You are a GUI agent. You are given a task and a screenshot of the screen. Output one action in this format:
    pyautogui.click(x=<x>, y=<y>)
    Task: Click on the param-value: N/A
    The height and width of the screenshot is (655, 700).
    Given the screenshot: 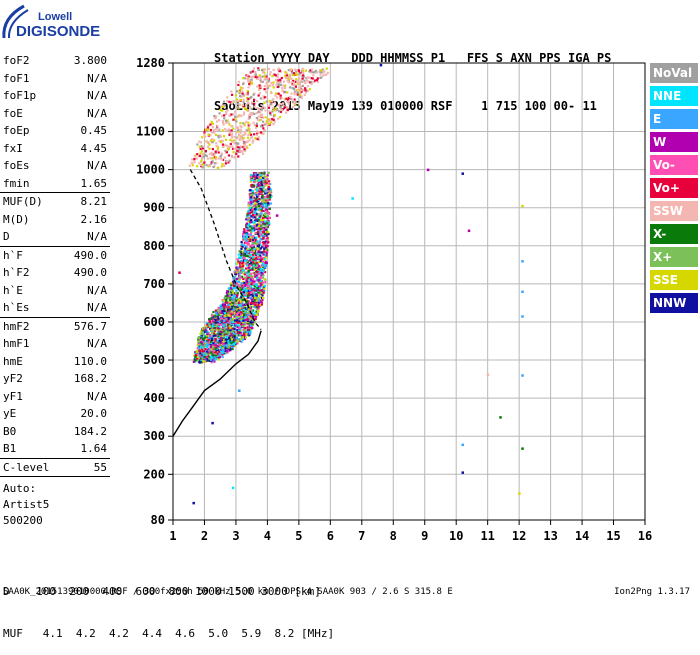 What is the action you would take?
    pyautogui.click(x=97, y=78)
    